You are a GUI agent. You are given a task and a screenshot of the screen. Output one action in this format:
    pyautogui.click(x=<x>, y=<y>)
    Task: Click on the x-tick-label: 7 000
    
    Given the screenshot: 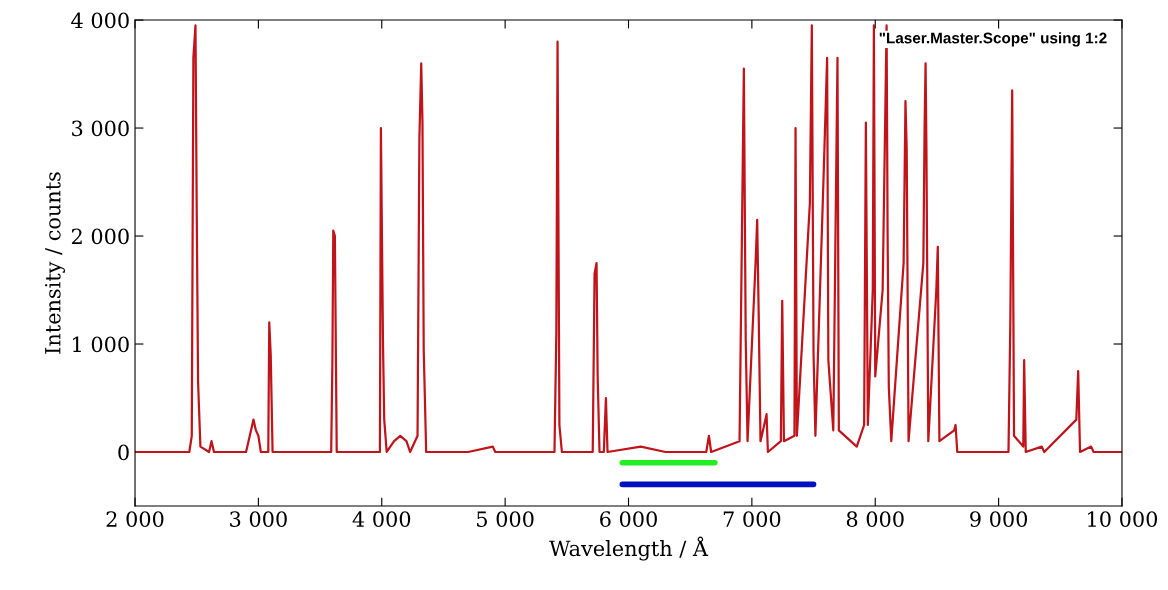 What is the action you would take?
    pyautogui.click(x=752, y=519)
    